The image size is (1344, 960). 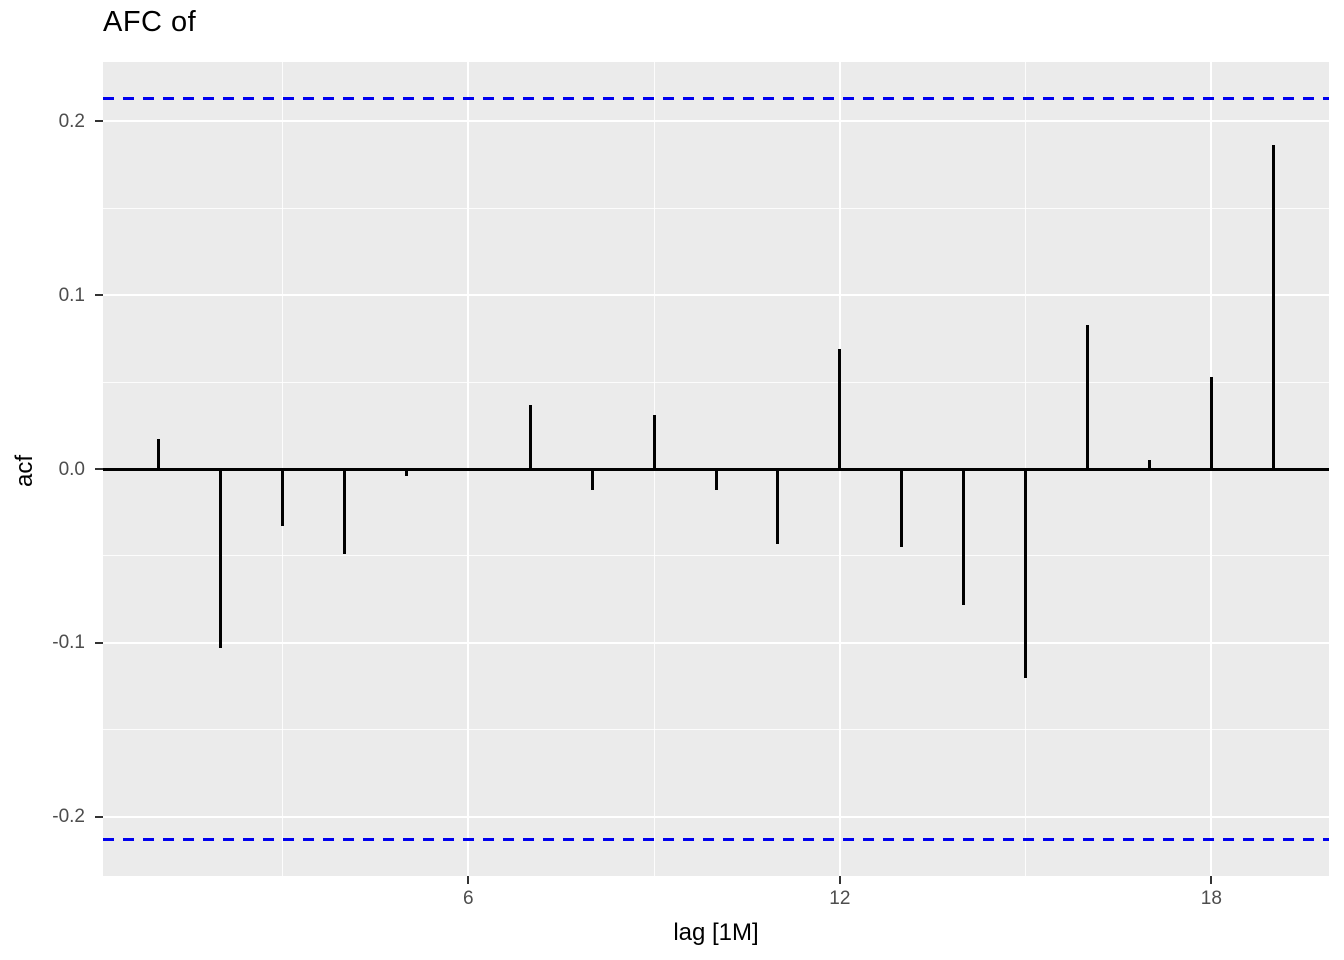 What do you see at coordinates (71, 295) in the screenshot?
I see `y-tick-label: 0.1` at bounding box center [71, 295].